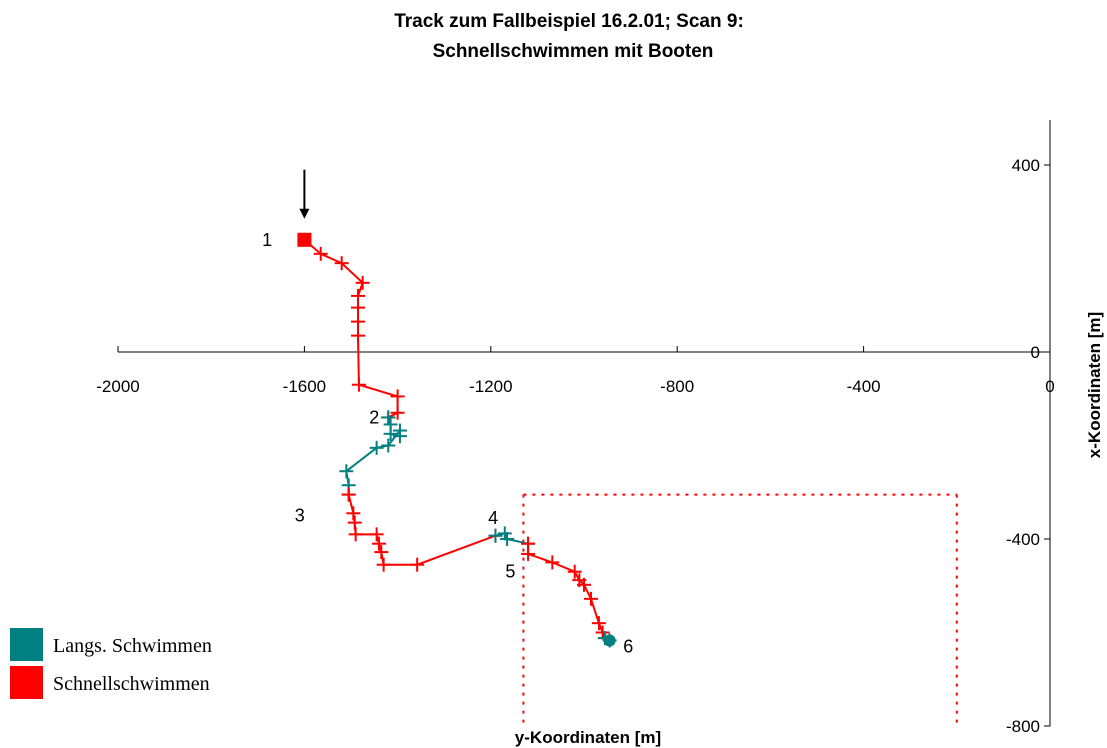  Describe the element at coordinates (864, 386) in the screenshot. I see `x-tick-label: -400` at that location.